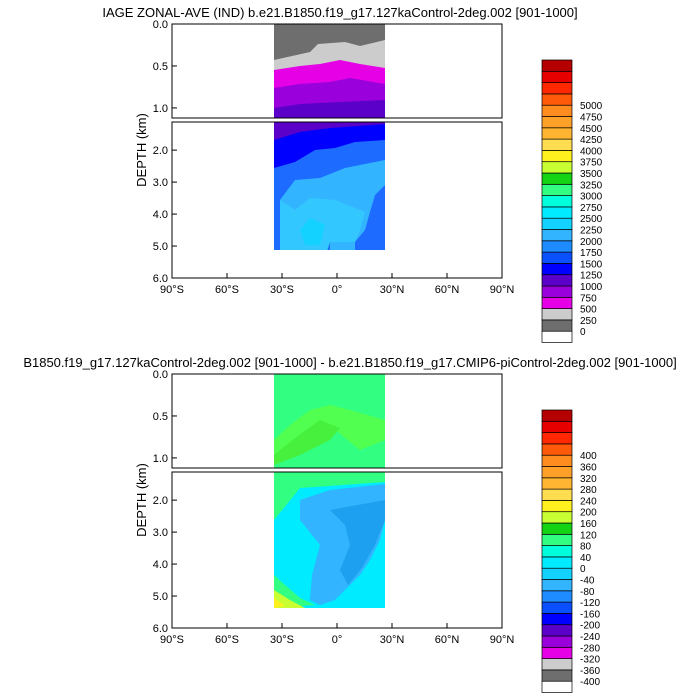 This screenshot has width=700, height=700. Describe the element at coordinates (591, 287) in the screenshot. I see `colorbar-label: 1000` at that location.